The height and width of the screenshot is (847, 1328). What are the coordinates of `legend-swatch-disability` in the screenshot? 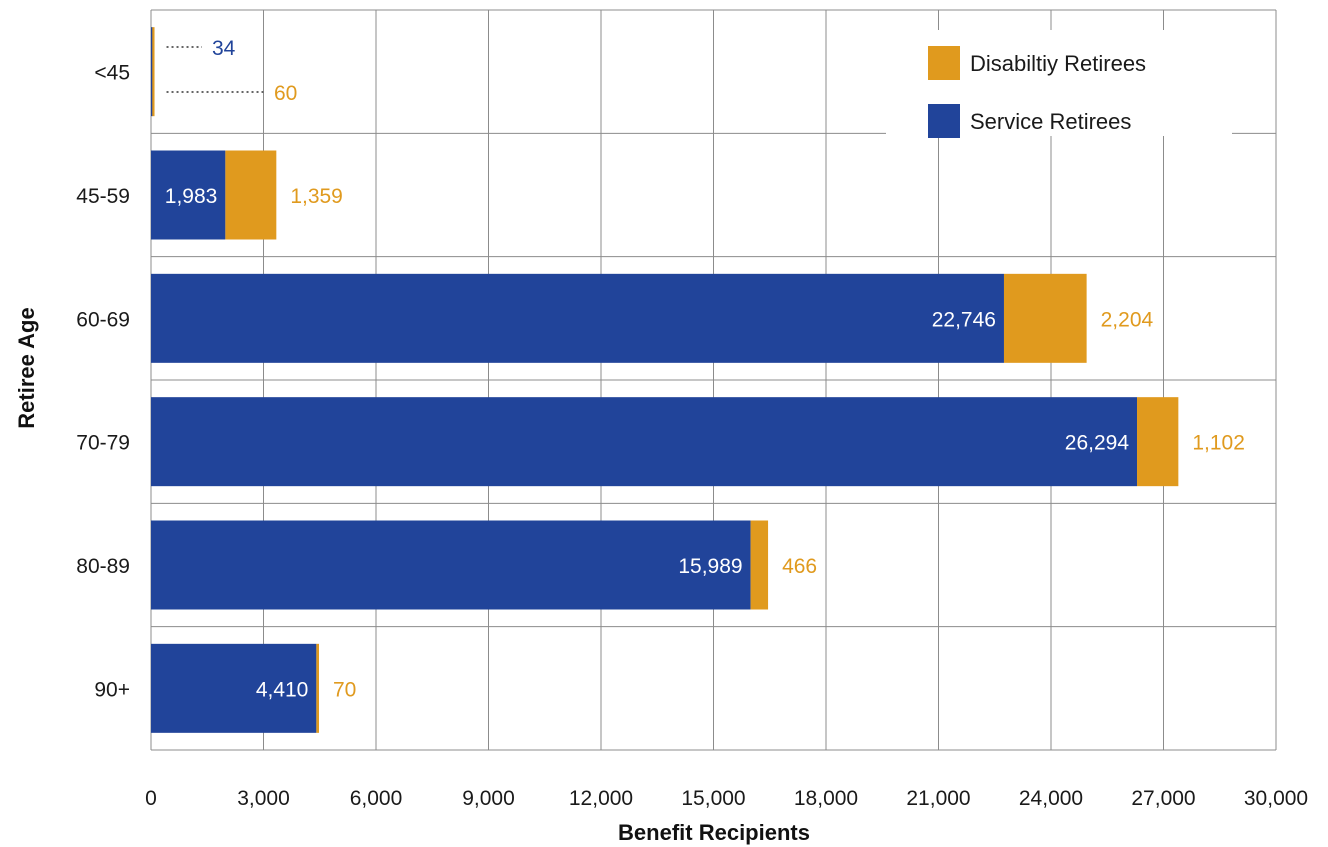 It's located at (944, 63).